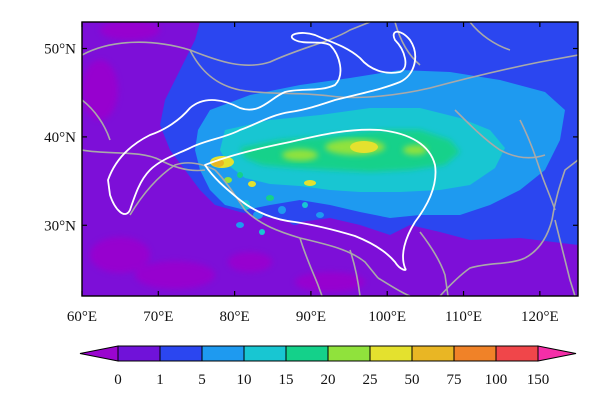 This screenshot has height=406, width=600. I want to click on colorbar-label: 75, so click(454, 380).